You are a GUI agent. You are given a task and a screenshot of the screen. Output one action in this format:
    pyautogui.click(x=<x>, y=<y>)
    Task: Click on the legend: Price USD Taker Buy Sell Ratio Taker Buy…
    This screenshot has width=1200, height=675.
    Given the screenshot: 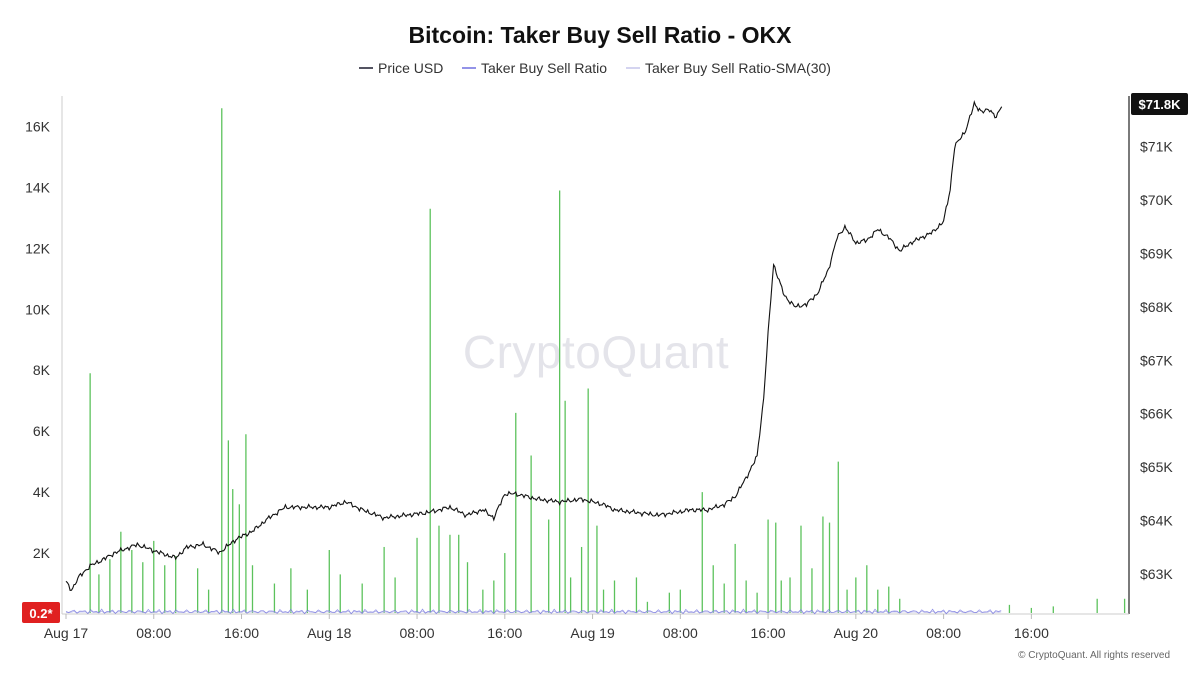 What is the action you would take?
    pyautogui.click(x=595, y=68)
    